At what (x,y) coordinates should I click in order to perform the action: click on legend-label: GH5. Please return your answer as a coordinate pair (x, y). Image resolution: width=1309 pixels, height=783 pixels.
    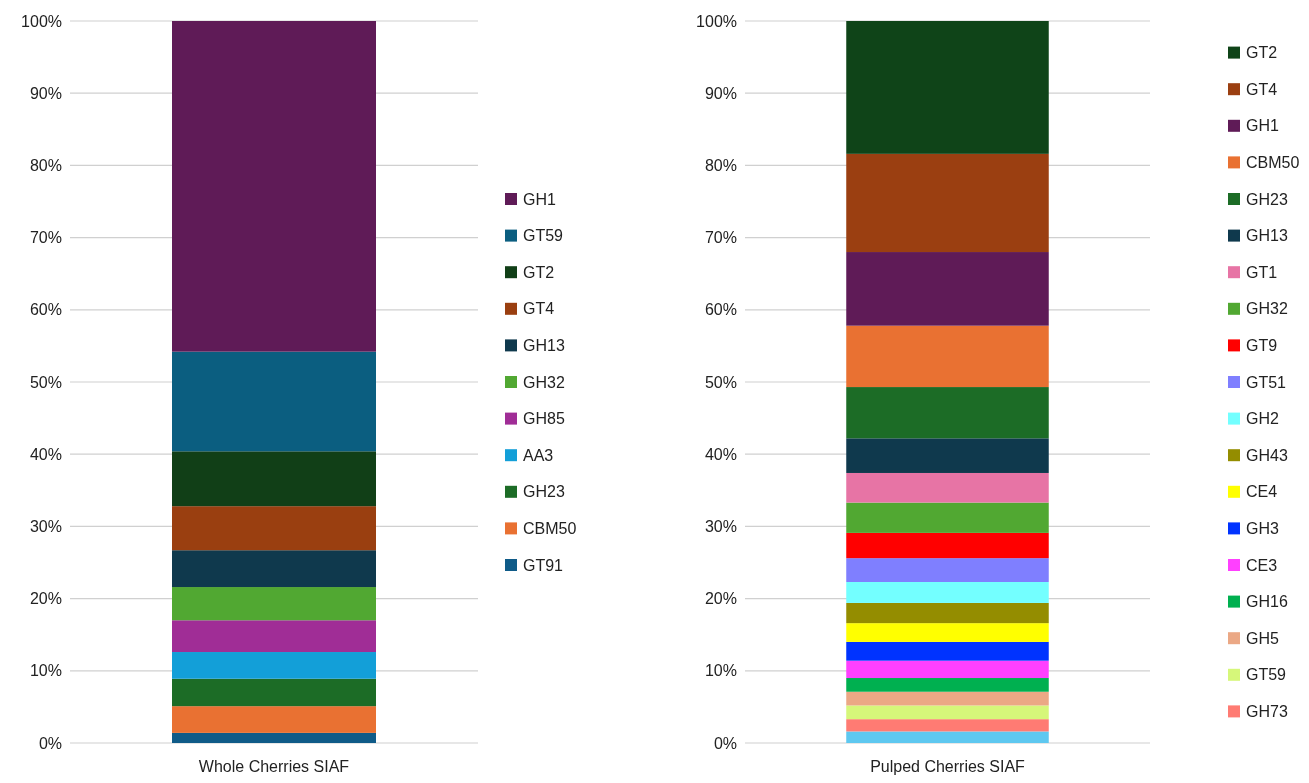
    Looking at the image, I should click on (1262, 638).